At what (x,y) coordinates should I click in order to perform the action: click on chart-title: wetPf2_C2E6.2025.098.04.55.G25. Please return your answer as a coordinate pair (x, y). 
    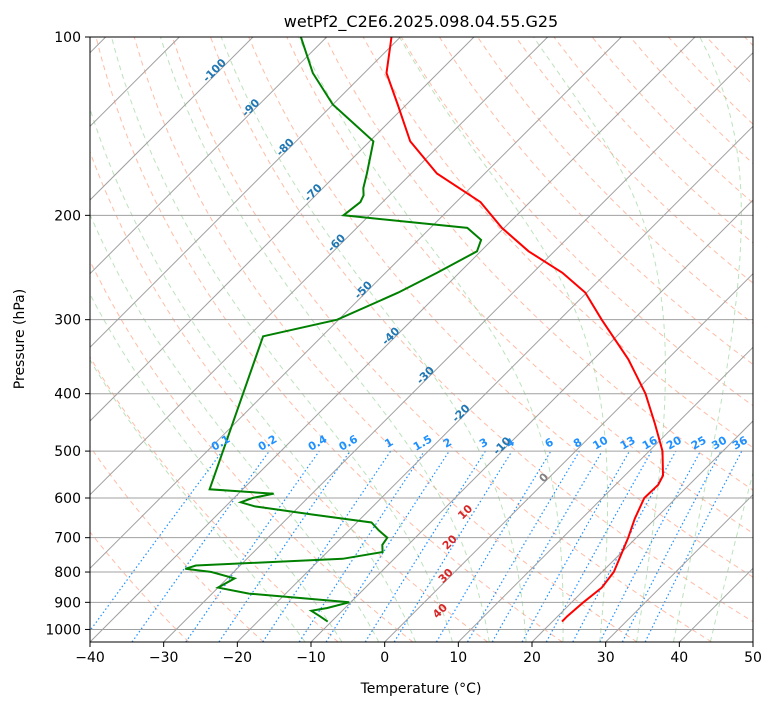
    Looking at the image, I should click on (421, 22).